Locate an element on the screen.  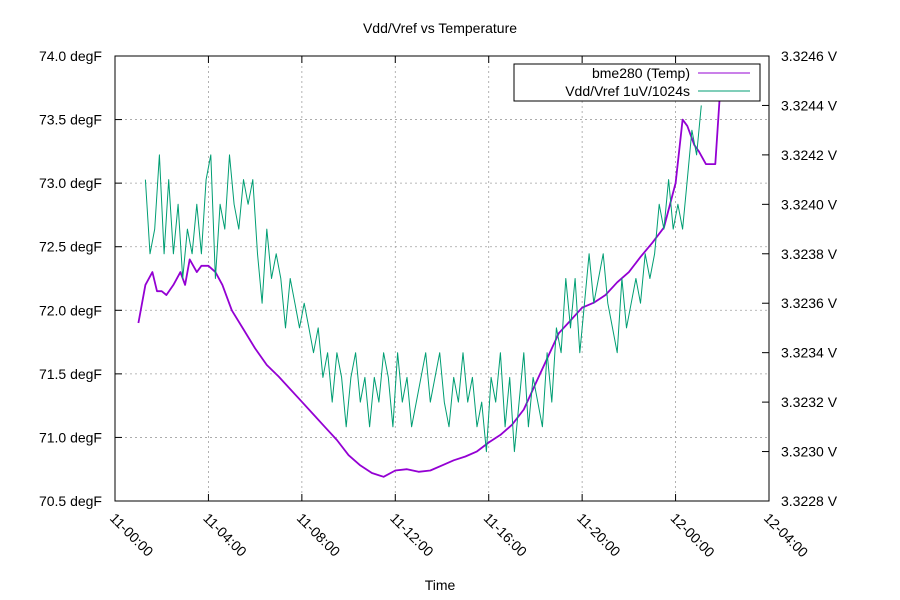
x-tick-label: 12-00:00 is located at coordinates (692, 535).